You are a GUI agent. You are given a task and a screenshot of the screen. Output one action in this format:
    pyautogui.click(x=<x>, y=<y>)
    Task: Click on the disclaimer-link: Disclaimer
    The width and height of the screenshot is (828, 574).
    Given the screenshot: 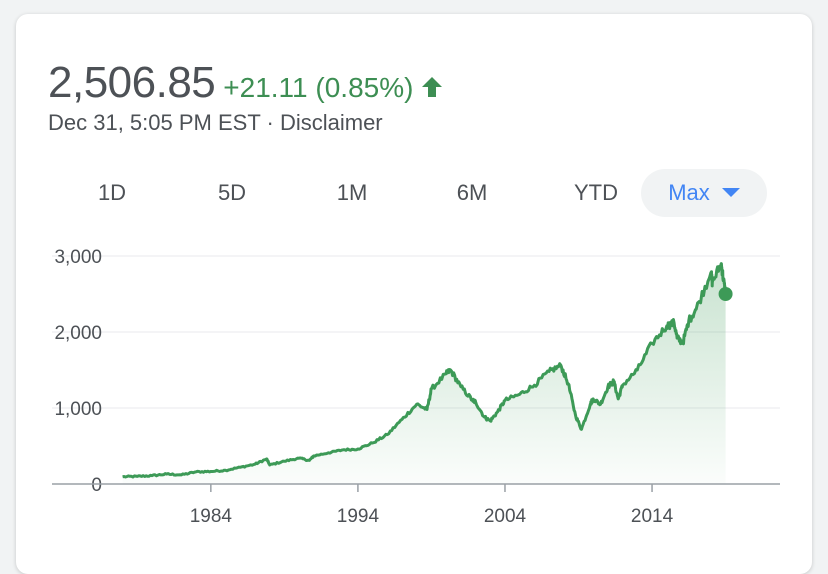 What is the action you would take?
    pyautogui.click(x=331, y=122)
    